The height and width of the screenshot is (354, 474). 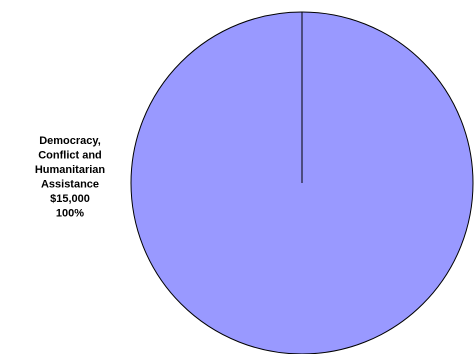 I want to click on slice-label-line: Democracy,, so click(x=70, y=141).